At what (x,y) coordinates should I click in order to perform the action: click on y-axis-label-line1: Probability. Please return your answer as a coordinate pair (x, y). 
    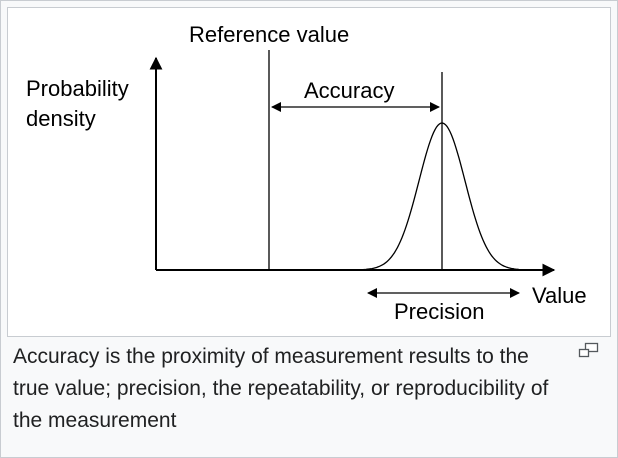
    Looking at the image, I should click on (77, 88).